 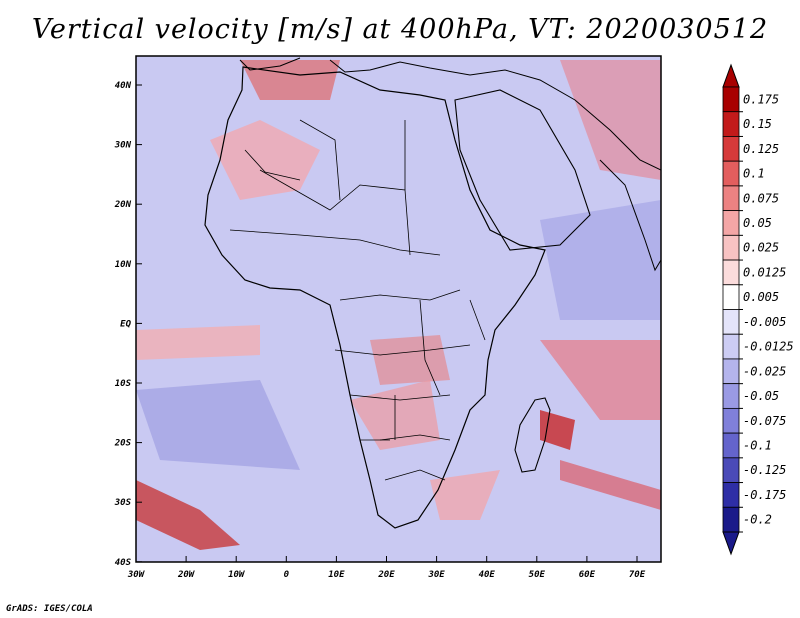 What do you see at coordinates (610, 120) in the screenshot?
I see `ascent-region-middle-east` at bounding box center [610, 120].